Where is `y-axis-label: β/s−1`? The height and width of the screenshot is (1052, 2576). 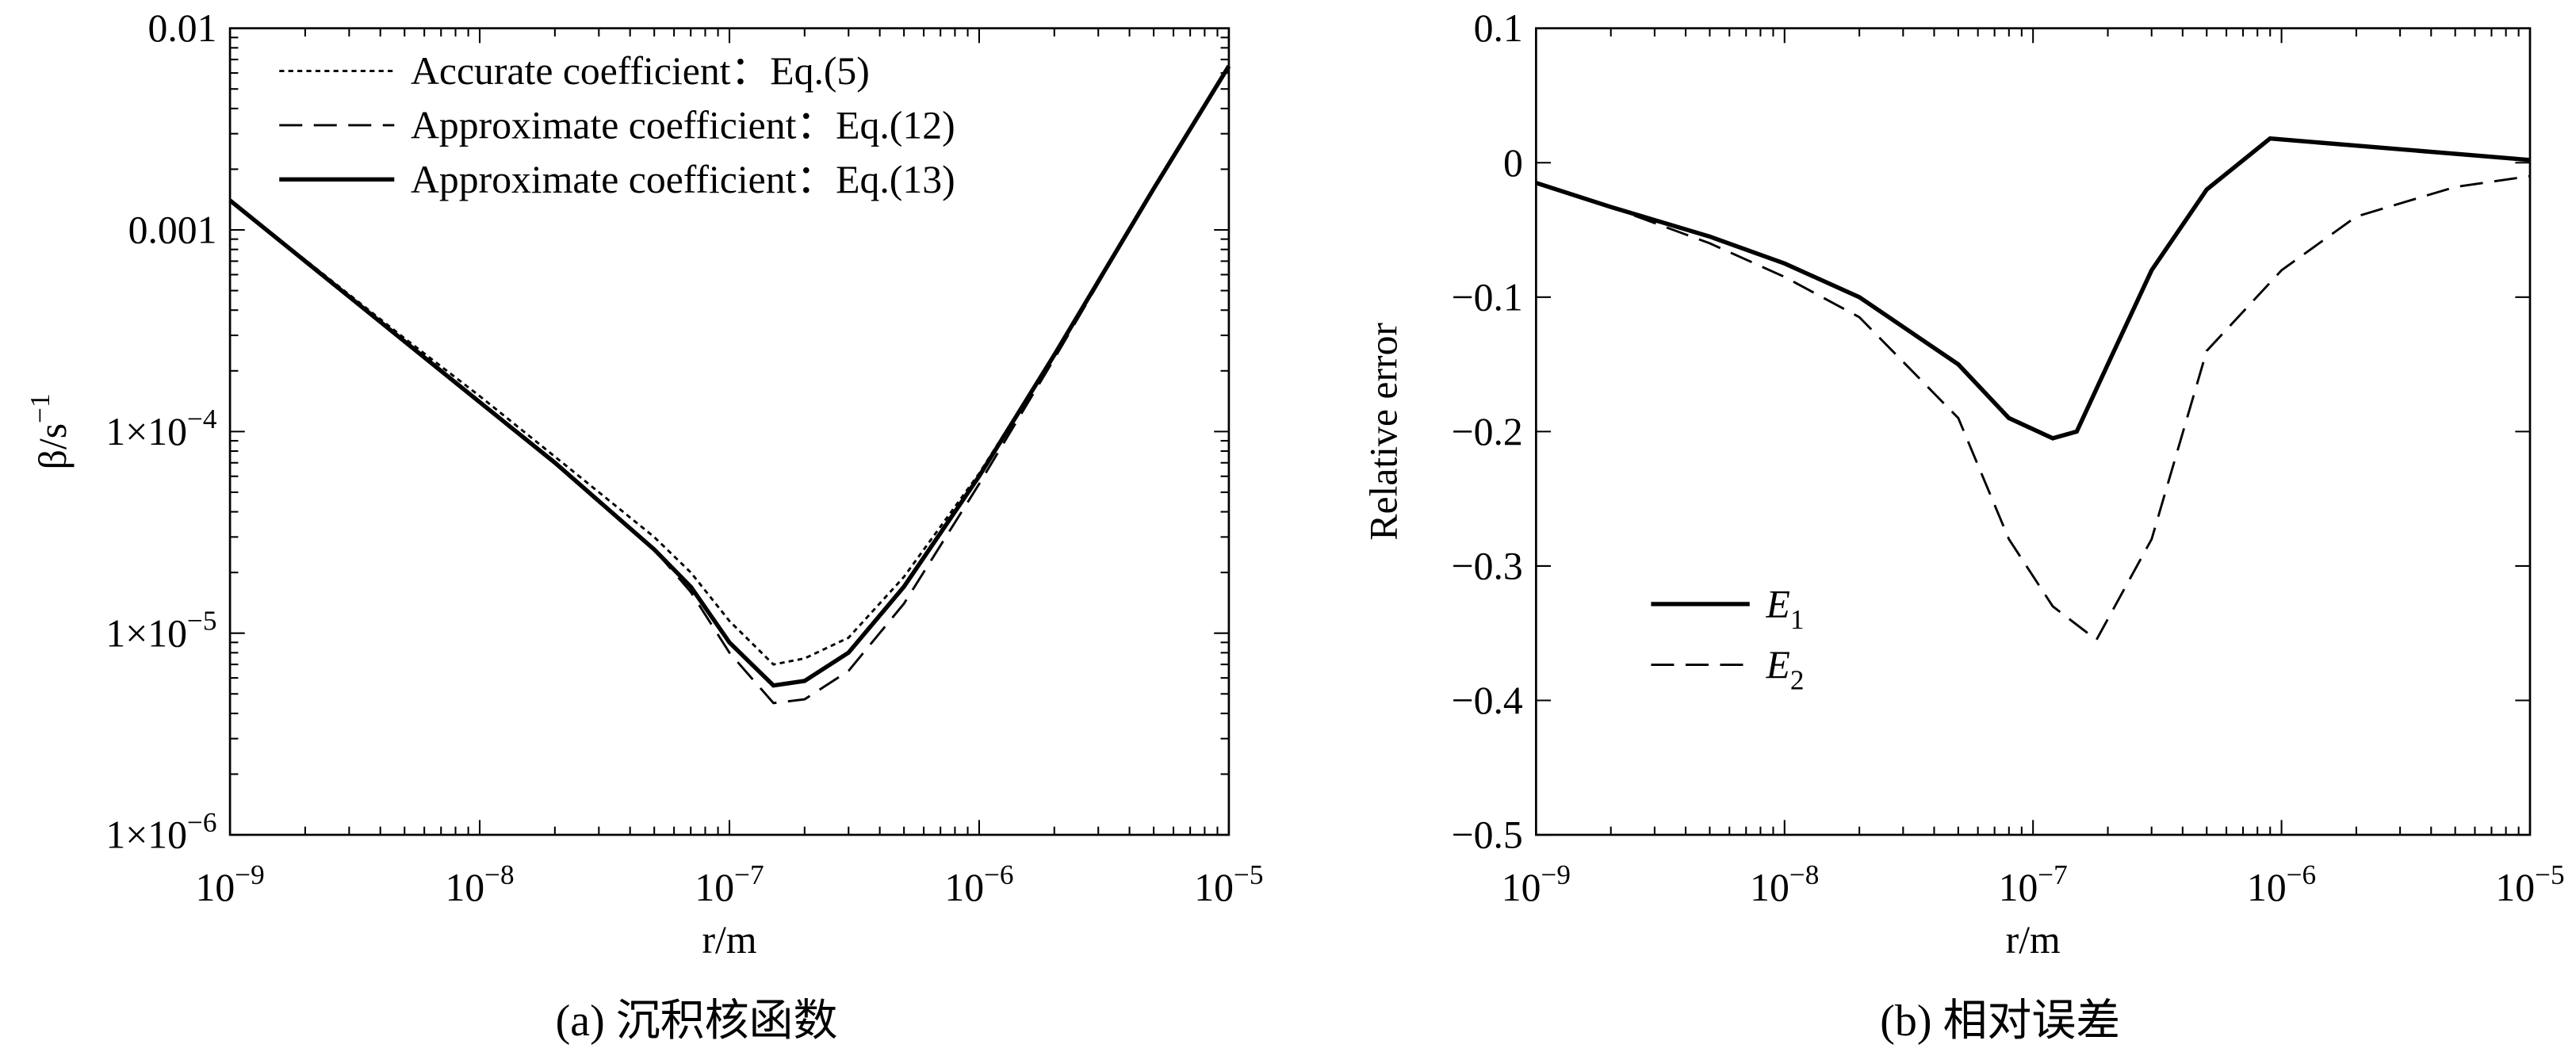
y-axis-label: β/s−1 is located at coordinates (50, 431).